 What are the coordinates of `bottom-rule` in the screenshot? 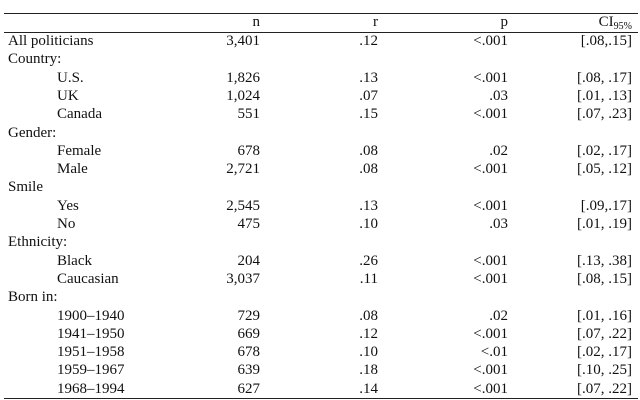 It's located at (321, 398).